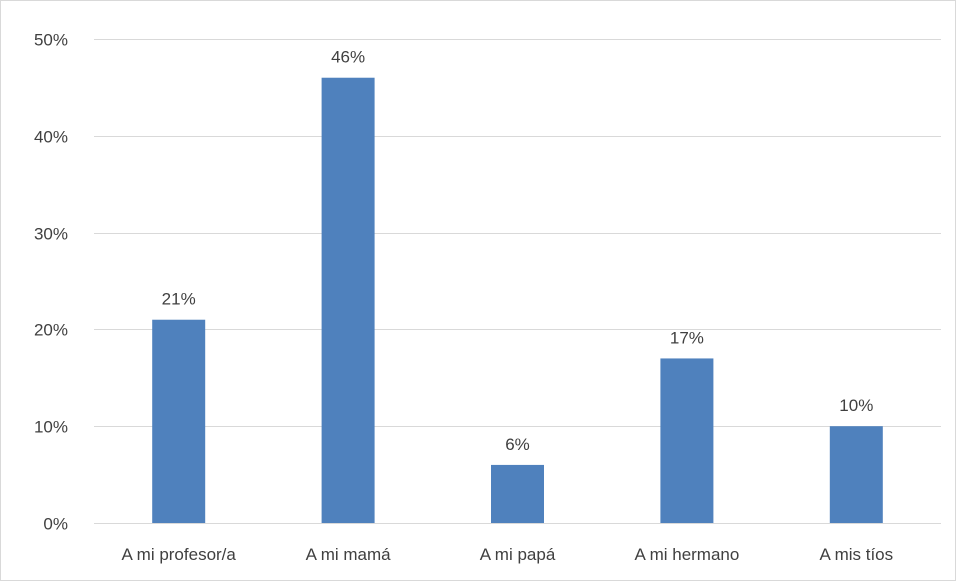 The image size is (956, 585). Describe the element at coordinates (55, 524) in the screenshot. I see `y-tick-label: 0%` at that location.